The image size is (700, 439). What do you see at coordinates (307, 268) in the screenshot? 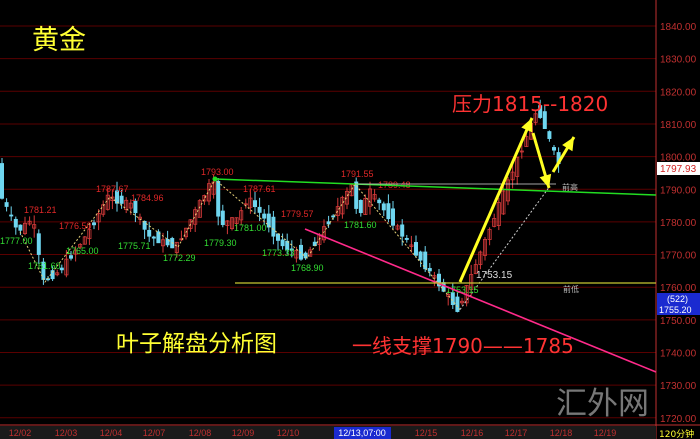
I see `pivot-label: 1768.90` at bounding box center [307, 268].